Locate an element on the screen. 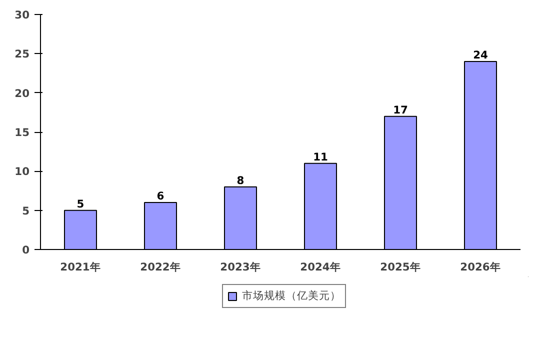 This screenshot has width=554, height=344. x-tick-label: 2021年 is located at coordinates (80, 267).